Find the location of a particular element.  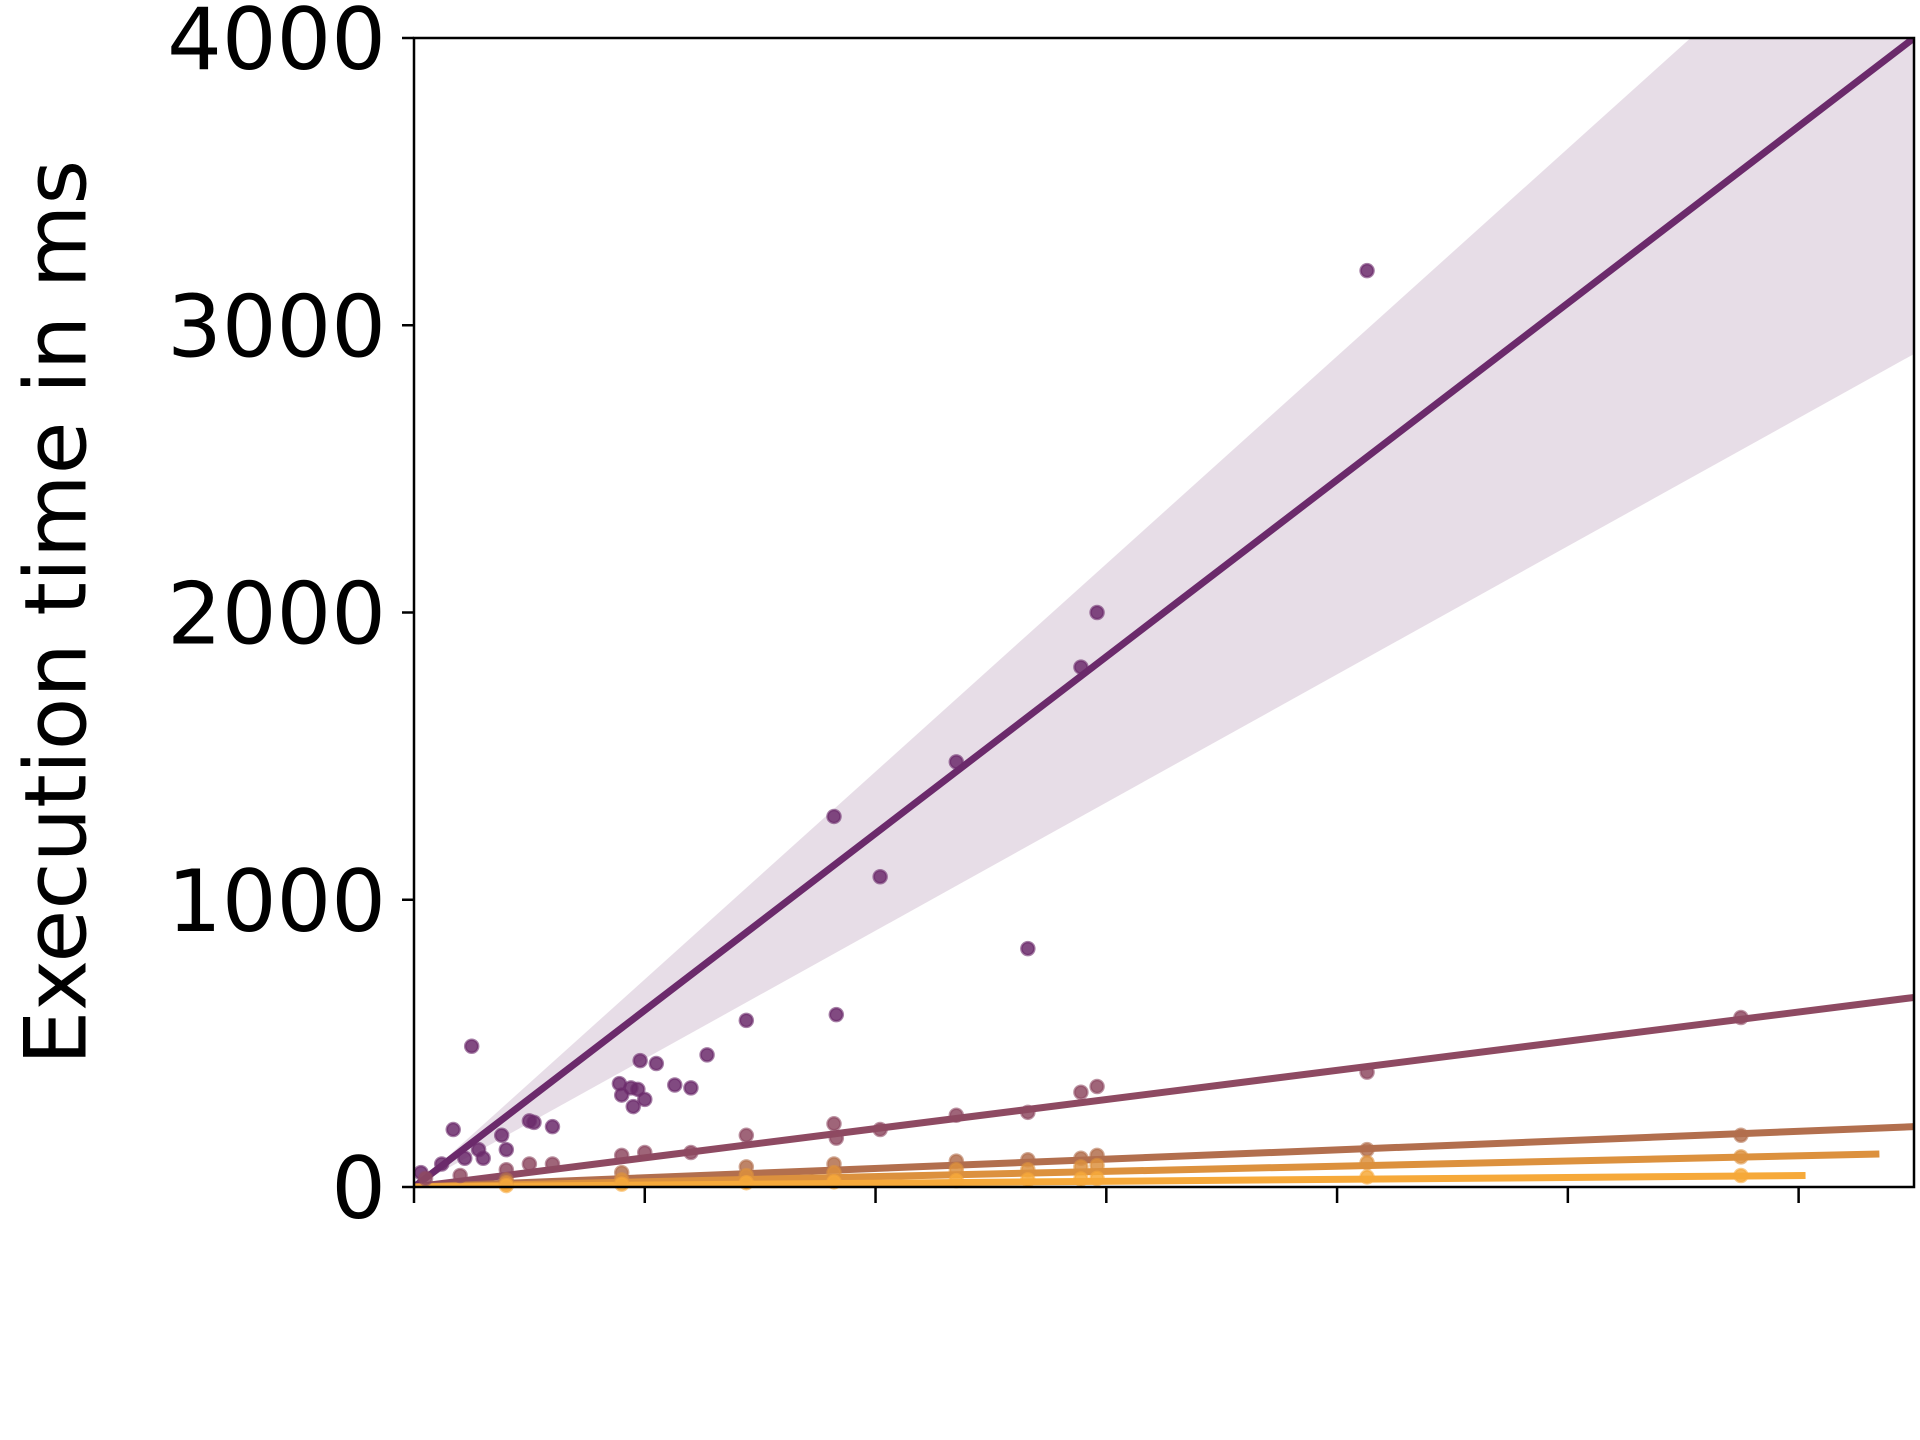

x-axis-ticks is located at coordinates (1106, 1195).